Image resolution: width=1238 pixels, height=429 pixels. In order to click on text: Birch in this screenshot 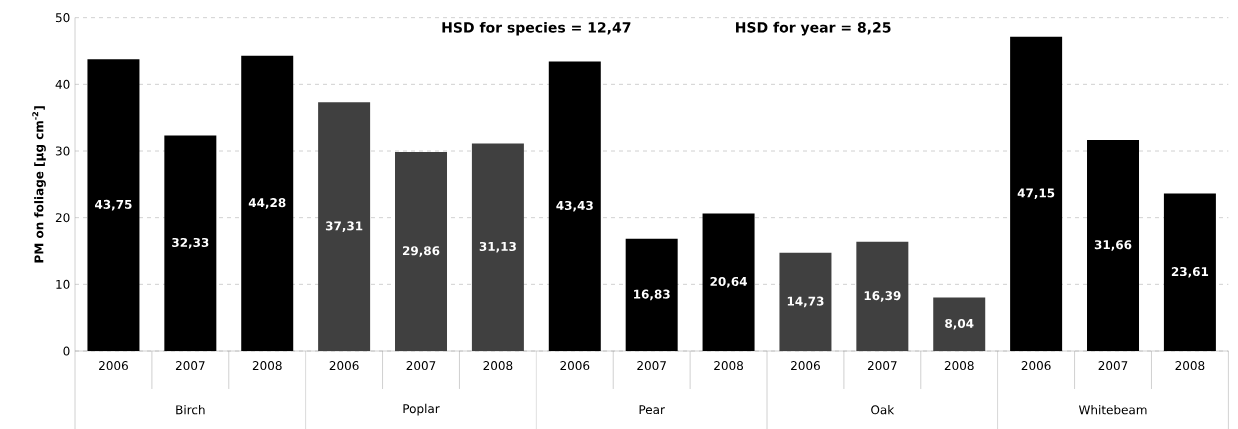, I will do `click(190, 410)`.